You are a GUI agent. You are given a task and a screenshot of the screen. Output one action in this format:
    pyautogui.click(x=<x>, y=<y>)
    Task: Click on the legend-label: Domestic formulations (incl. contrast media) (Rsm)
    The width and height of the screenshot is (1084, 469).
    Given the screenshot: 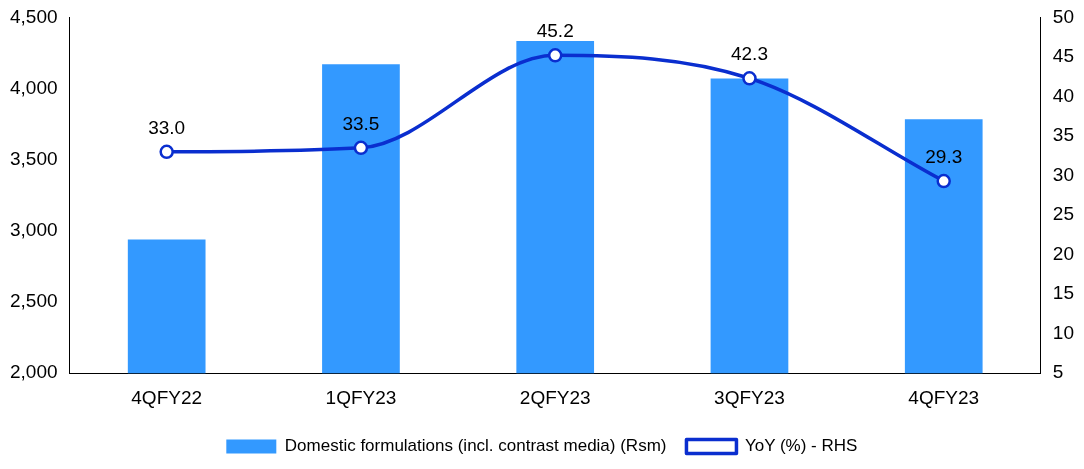 What is the action you would take?
    pyautogui.click(x=475, y=446)
    